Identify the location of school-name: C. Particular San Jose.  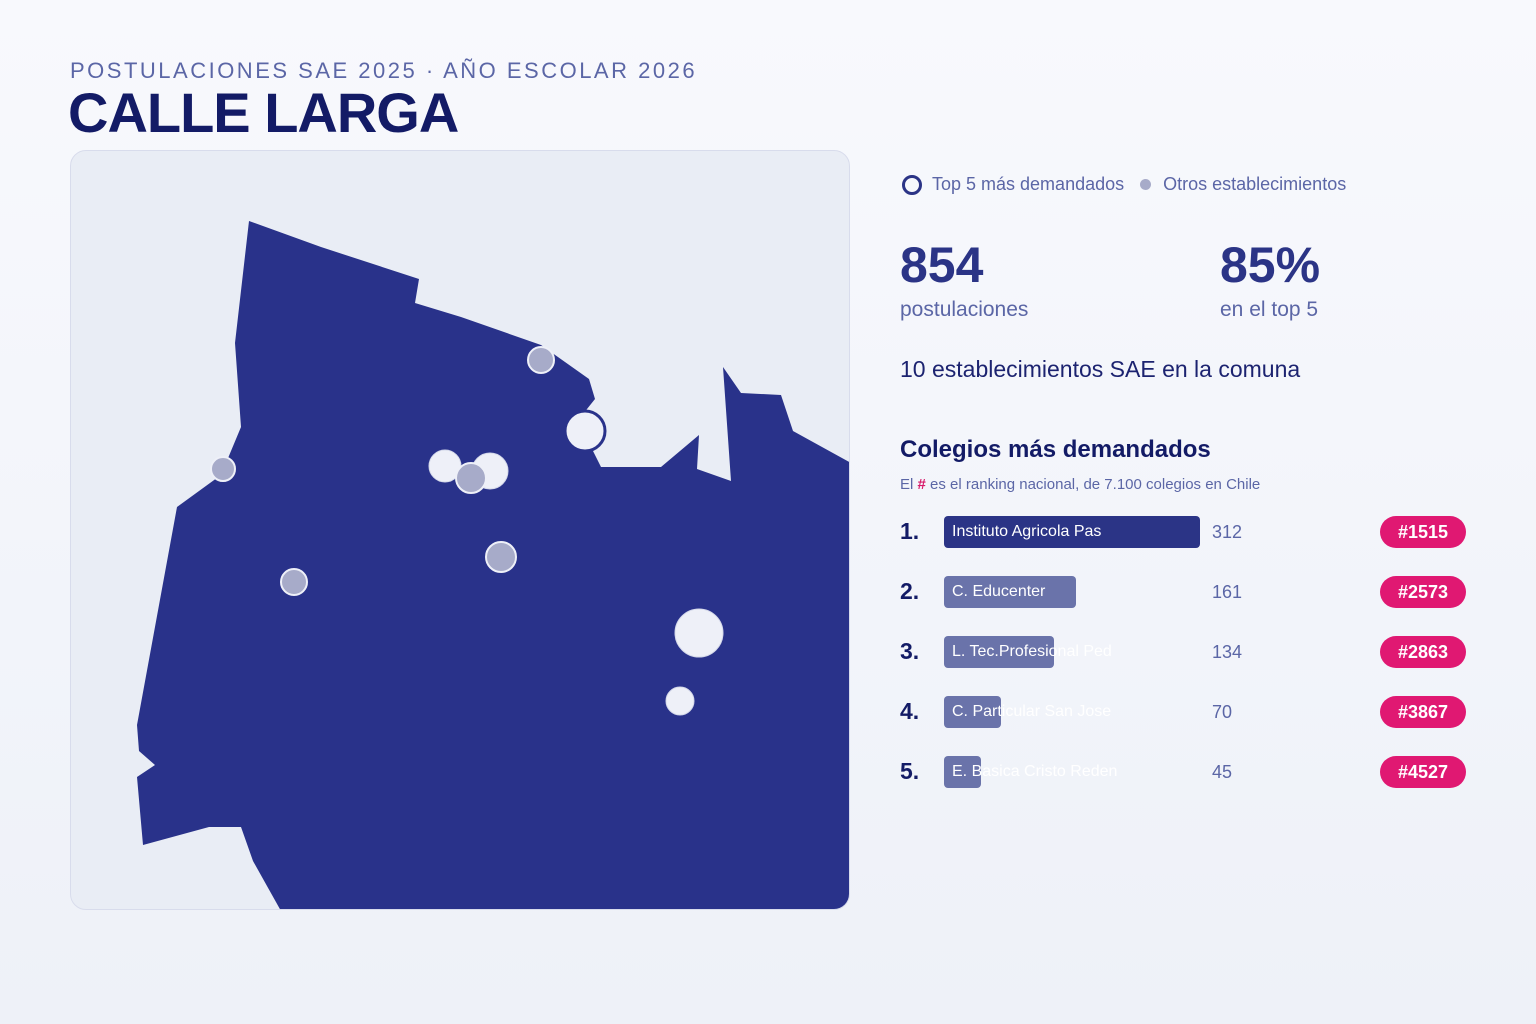
(1032, 711).